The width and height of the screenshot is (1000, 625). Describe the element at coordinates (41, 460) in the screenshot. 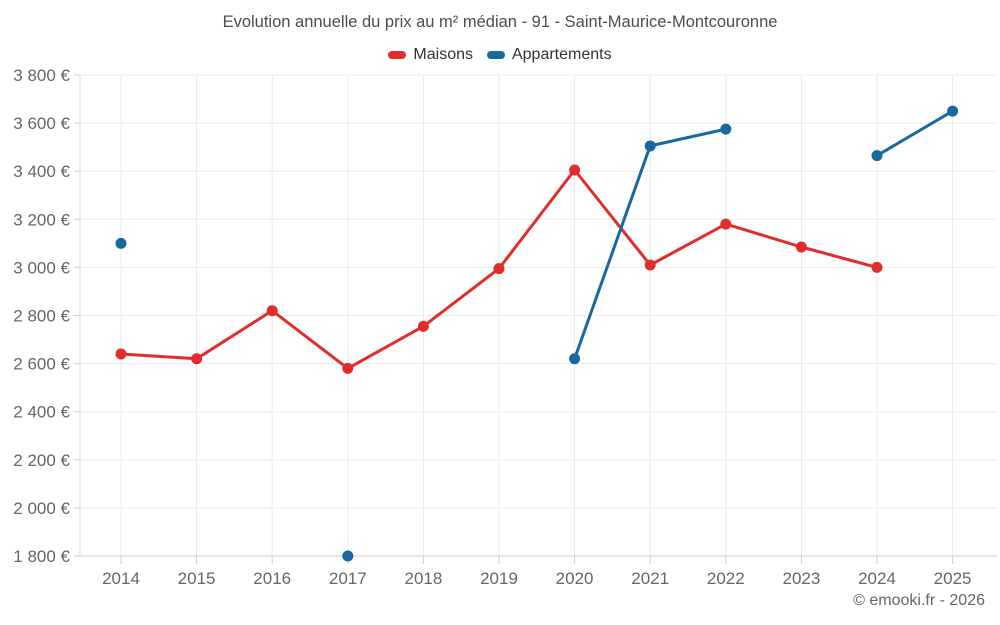

I see `y-tick-label: 2 200 €` at that location.